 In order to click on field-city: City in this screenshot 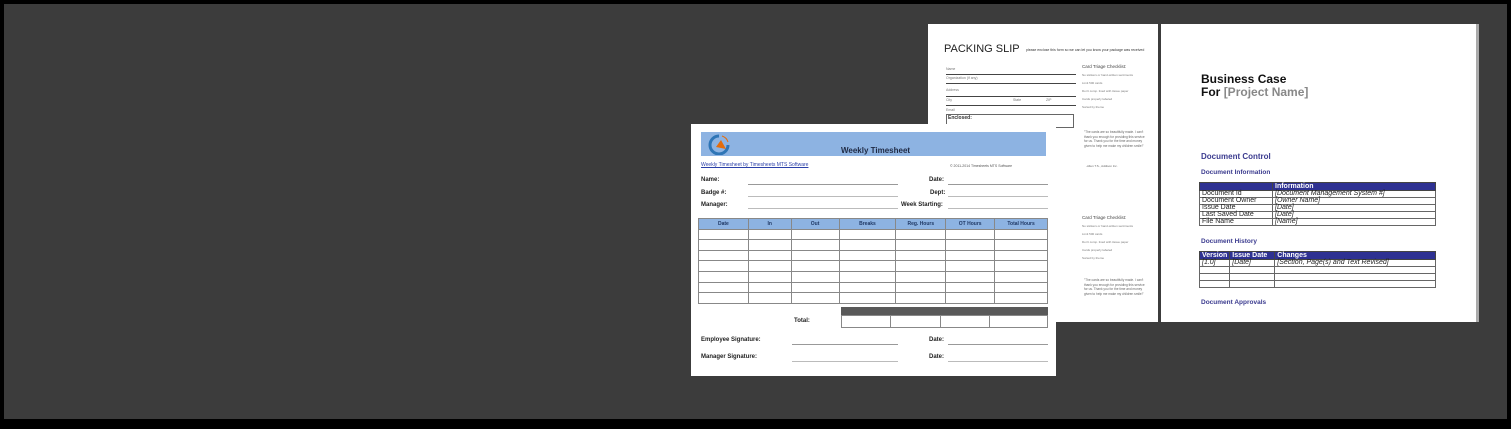, I will do `click(949, 100)`.